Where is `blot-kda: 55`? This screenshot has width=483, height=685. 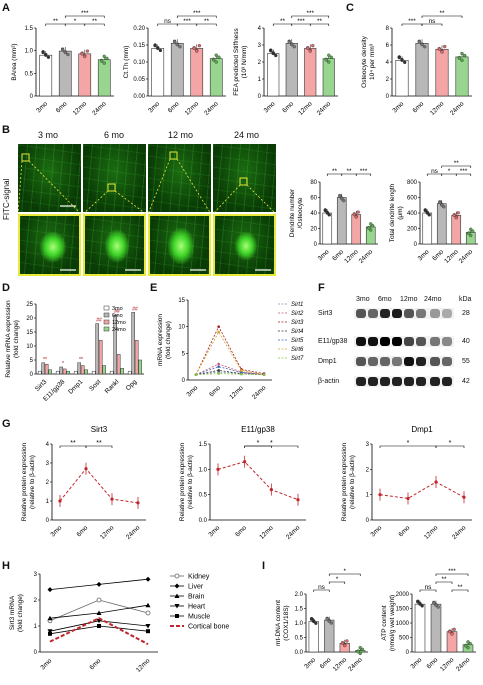
blot-kda: 55 is located at coordinates (466, 361).